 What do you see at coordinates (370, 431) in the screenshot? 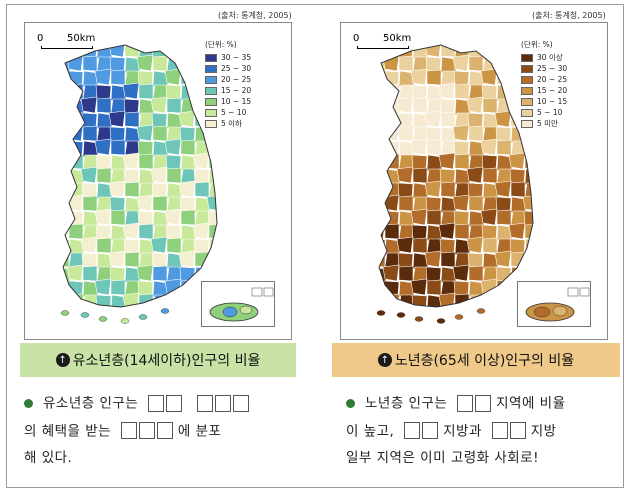
I see `elderly-text-3: 이 높고,` at bounding box center [370, 431].